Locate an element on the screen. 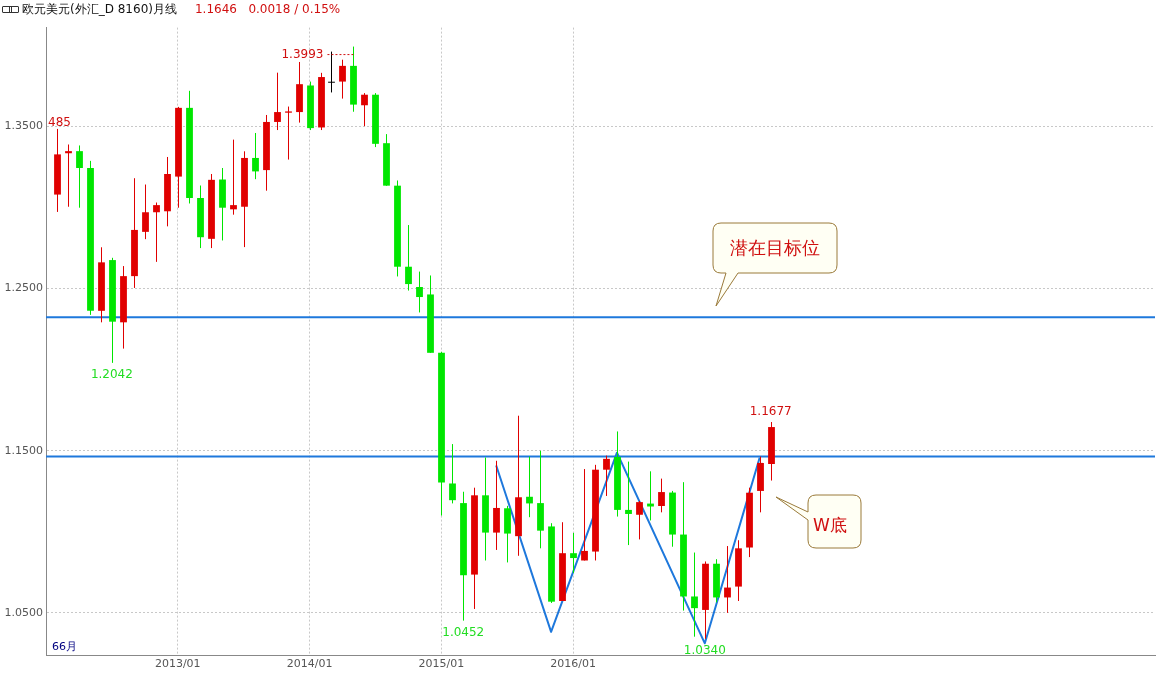  x-tick-label: 2014/01 is located at coordinates (309, 664).